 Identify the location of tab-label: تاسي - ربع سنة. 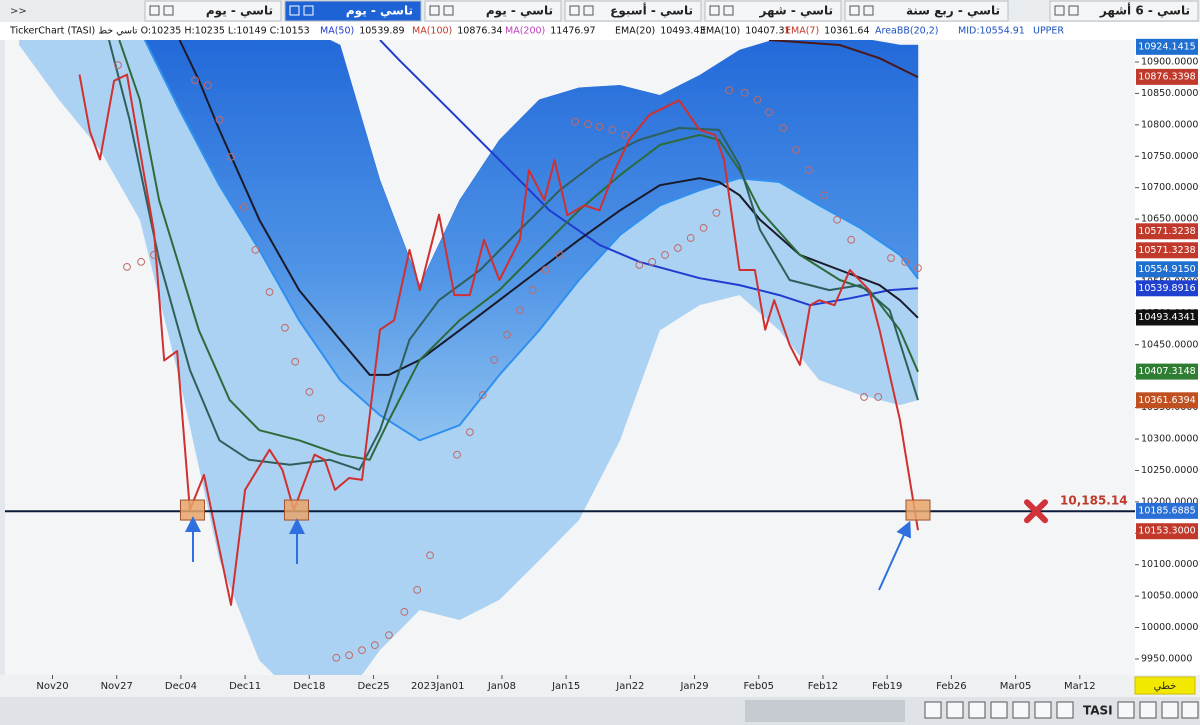
(953, 11).